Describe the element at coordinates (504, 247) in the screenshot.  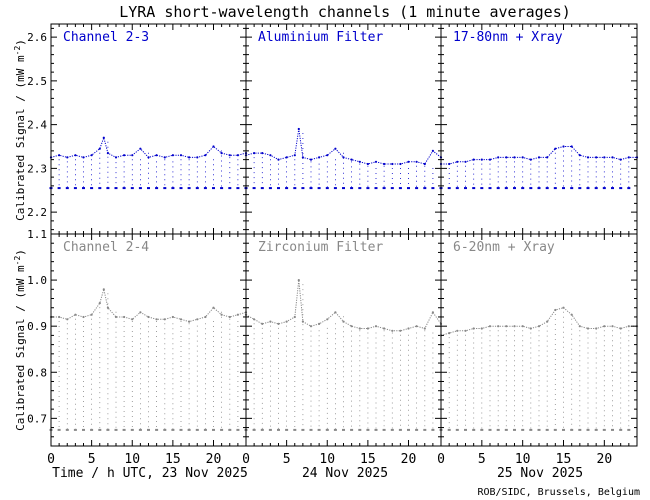
I see `panel-title: 6-20nm + Xray` at that location.